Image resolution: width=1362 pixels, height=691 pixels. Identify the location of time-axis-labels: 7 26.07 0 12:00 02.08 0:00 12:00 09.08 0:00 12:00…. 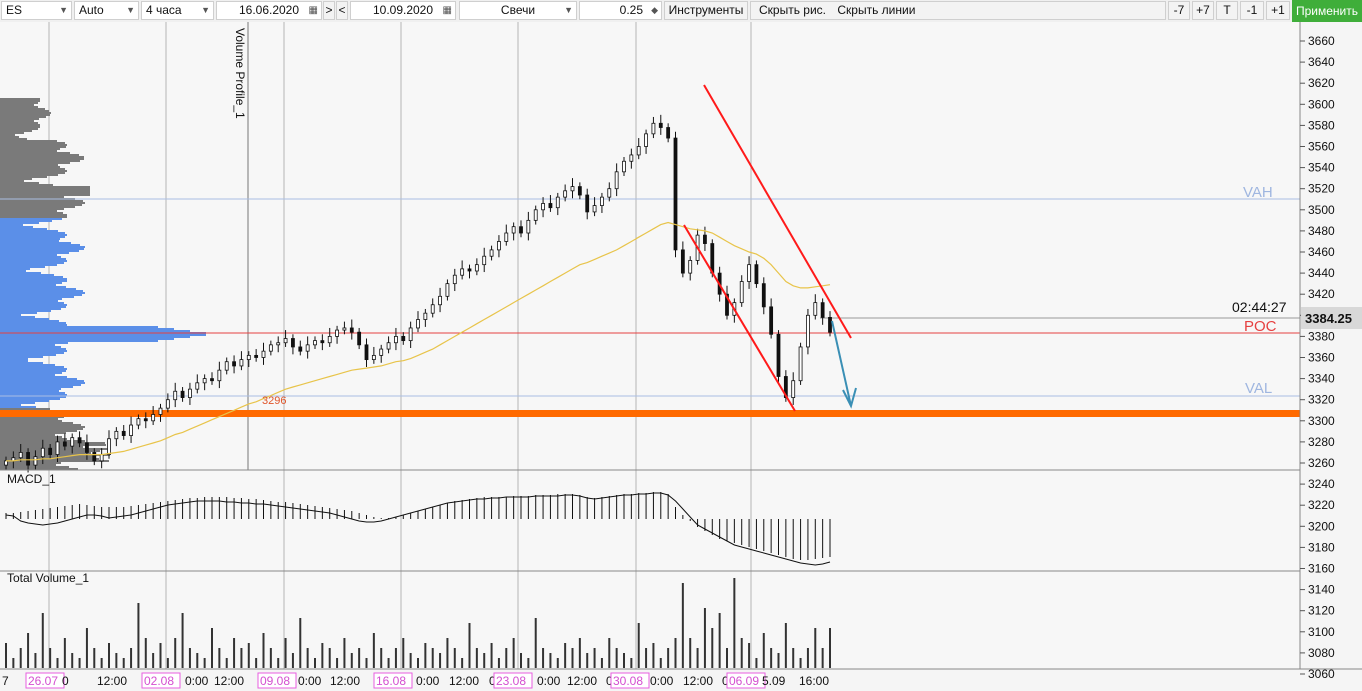
(415, 680).